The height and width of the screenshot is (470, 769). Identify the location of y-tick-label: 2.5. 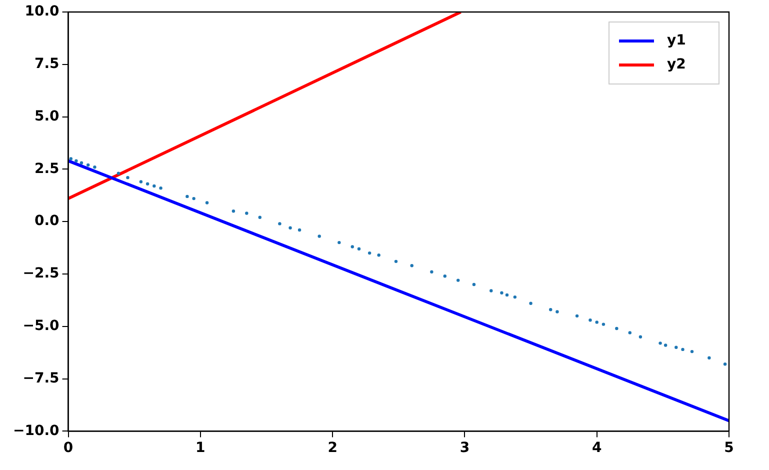
(47, 168).